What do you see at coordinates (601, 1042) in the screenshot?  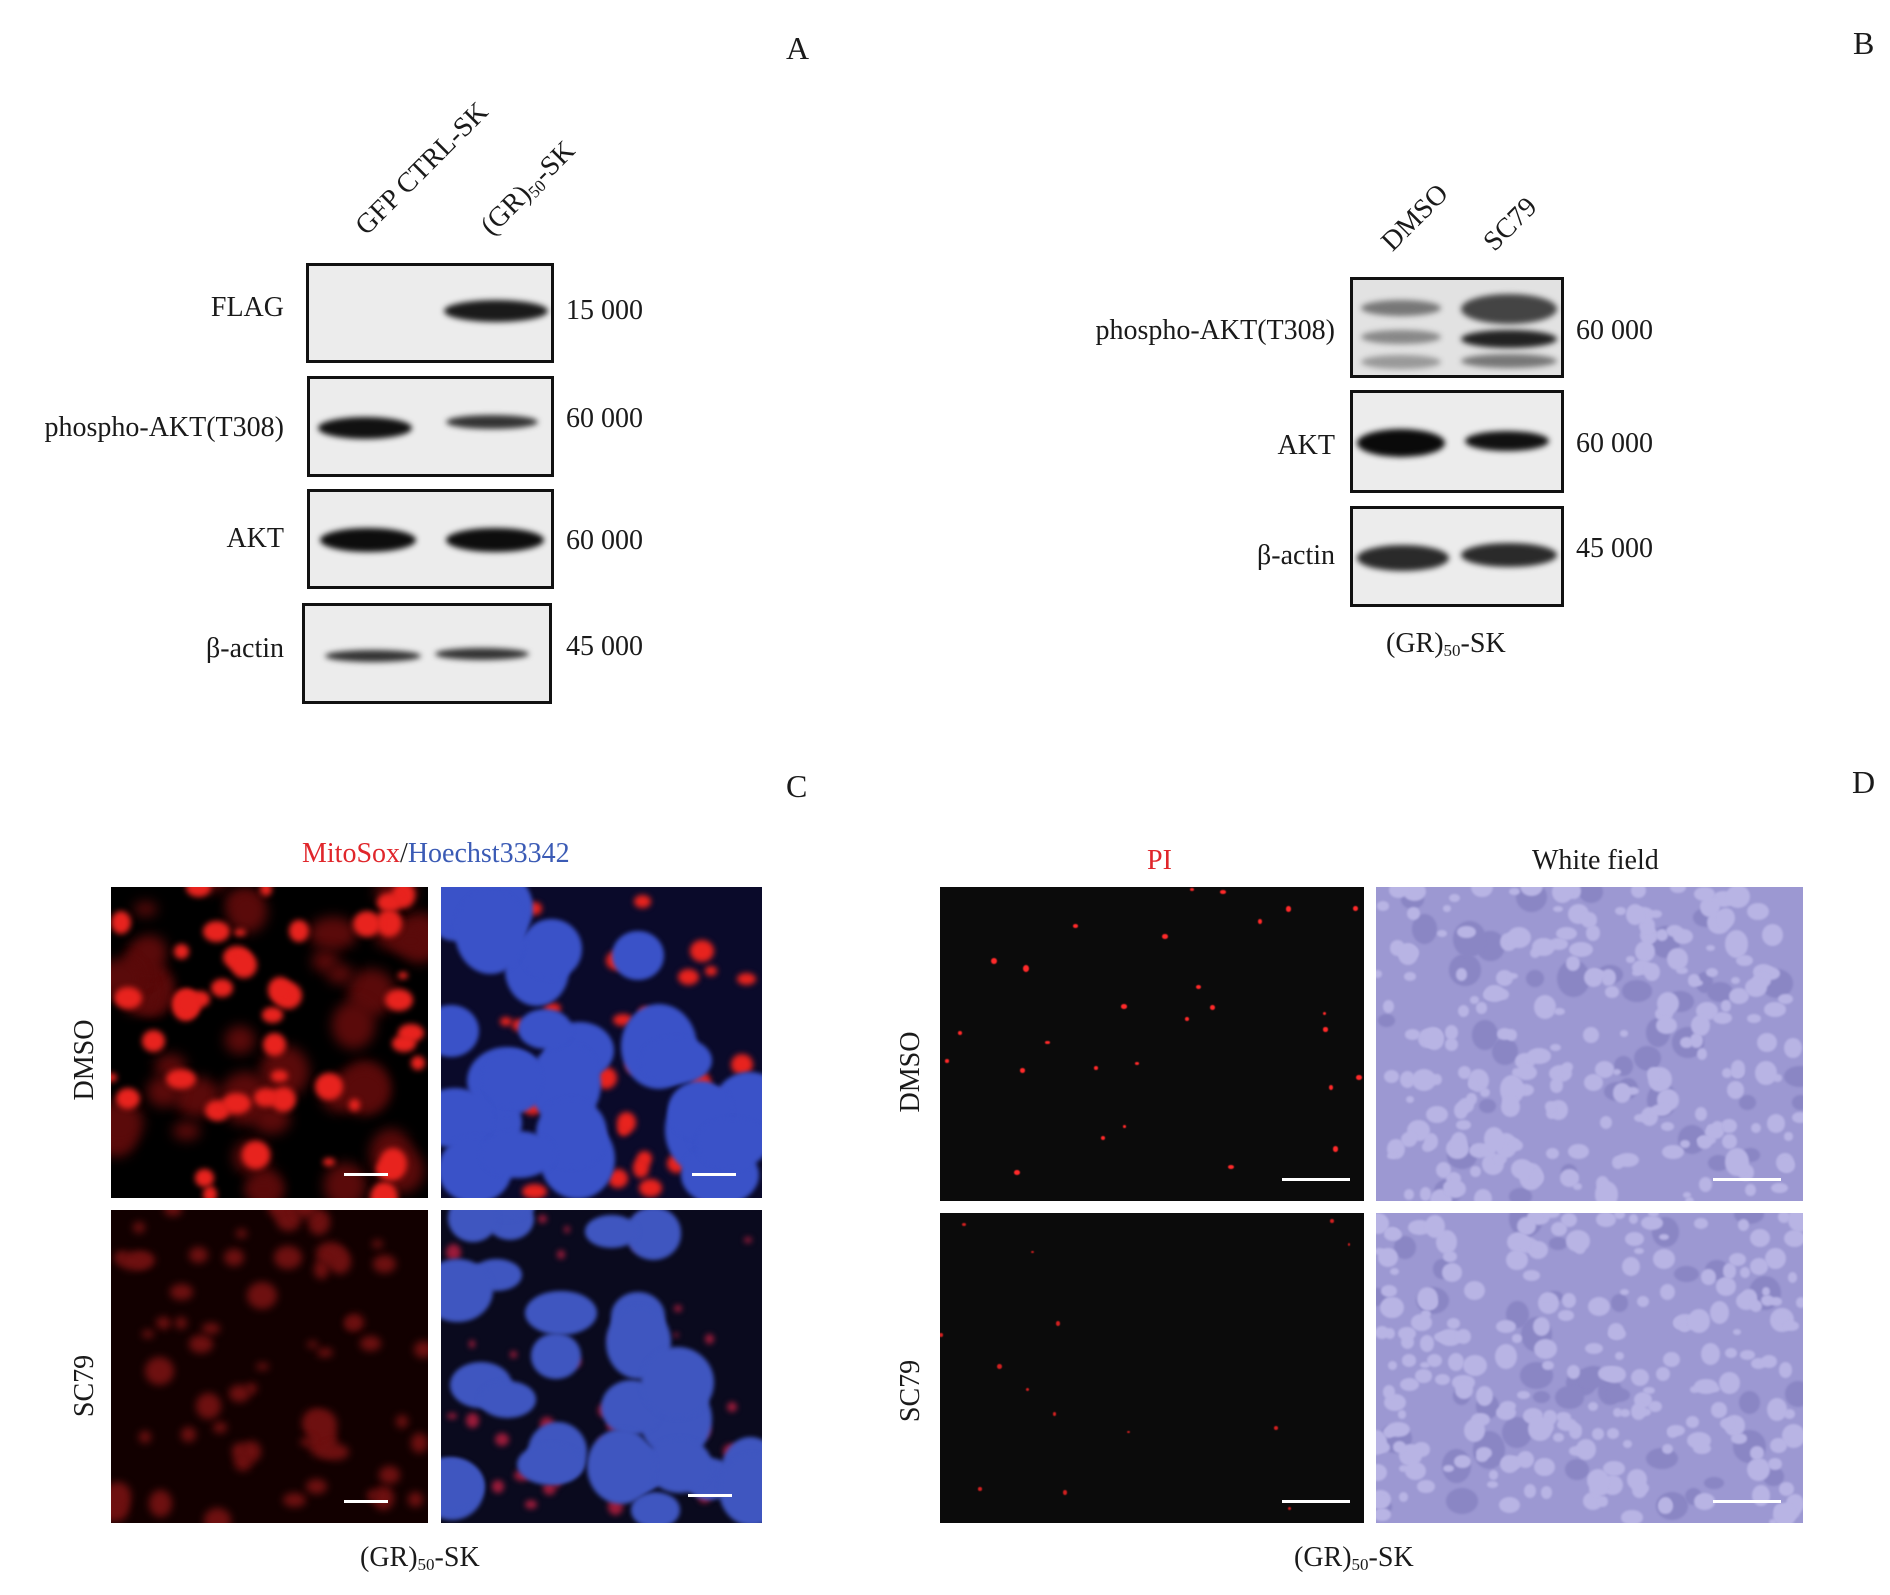 I see `image-merge-dmso` at bounding box center [601, 1042].